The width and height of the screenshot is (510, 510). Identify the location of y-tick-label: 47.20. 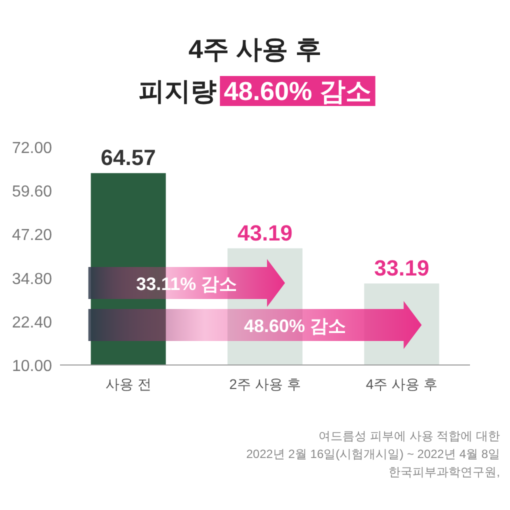
(32, 235).